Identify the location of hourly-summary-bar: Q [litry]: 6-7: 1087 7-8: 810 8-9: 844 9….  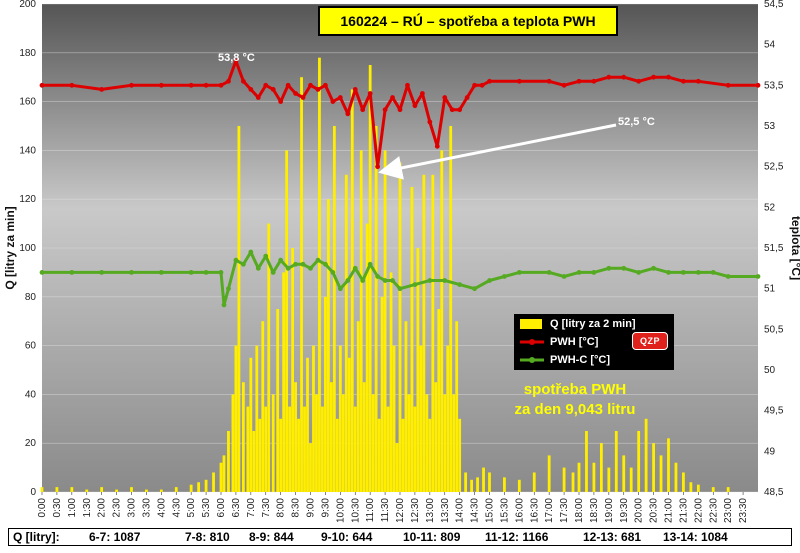
(400, 537).